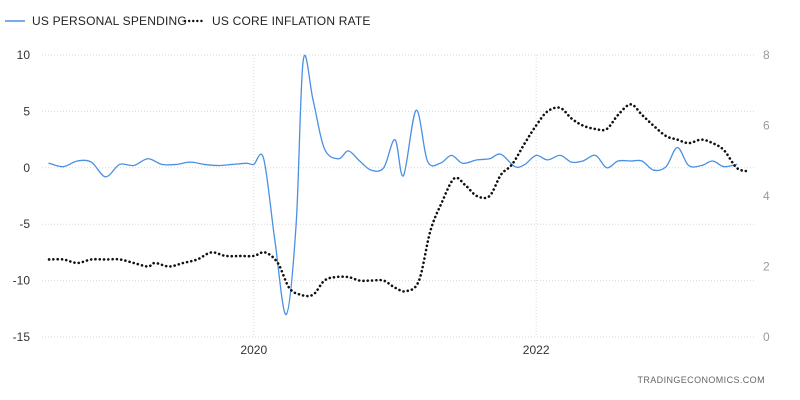  Describe the element at coordinates (253, 350) in the screenshot. I see `x-axis-tick-label: 2020` at that location.